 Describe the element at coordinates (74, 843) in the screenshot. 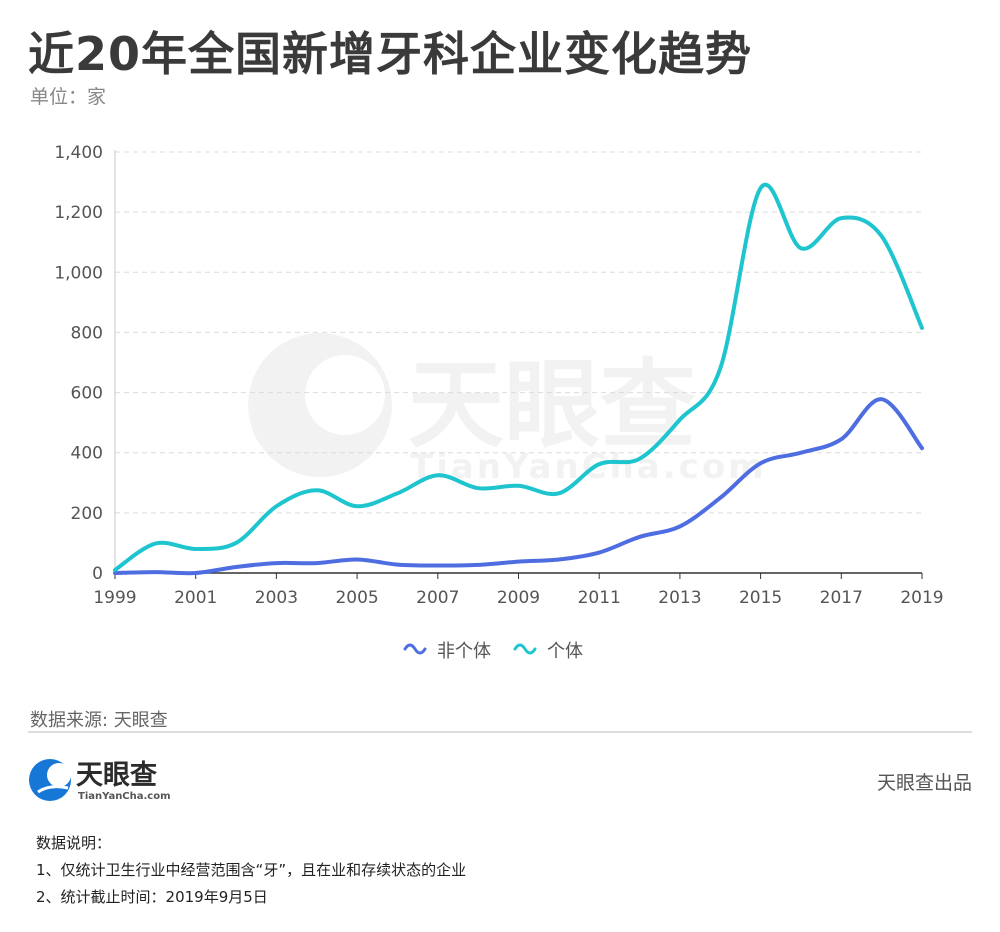

I see `notes-heading: 数据说明：` at that location.